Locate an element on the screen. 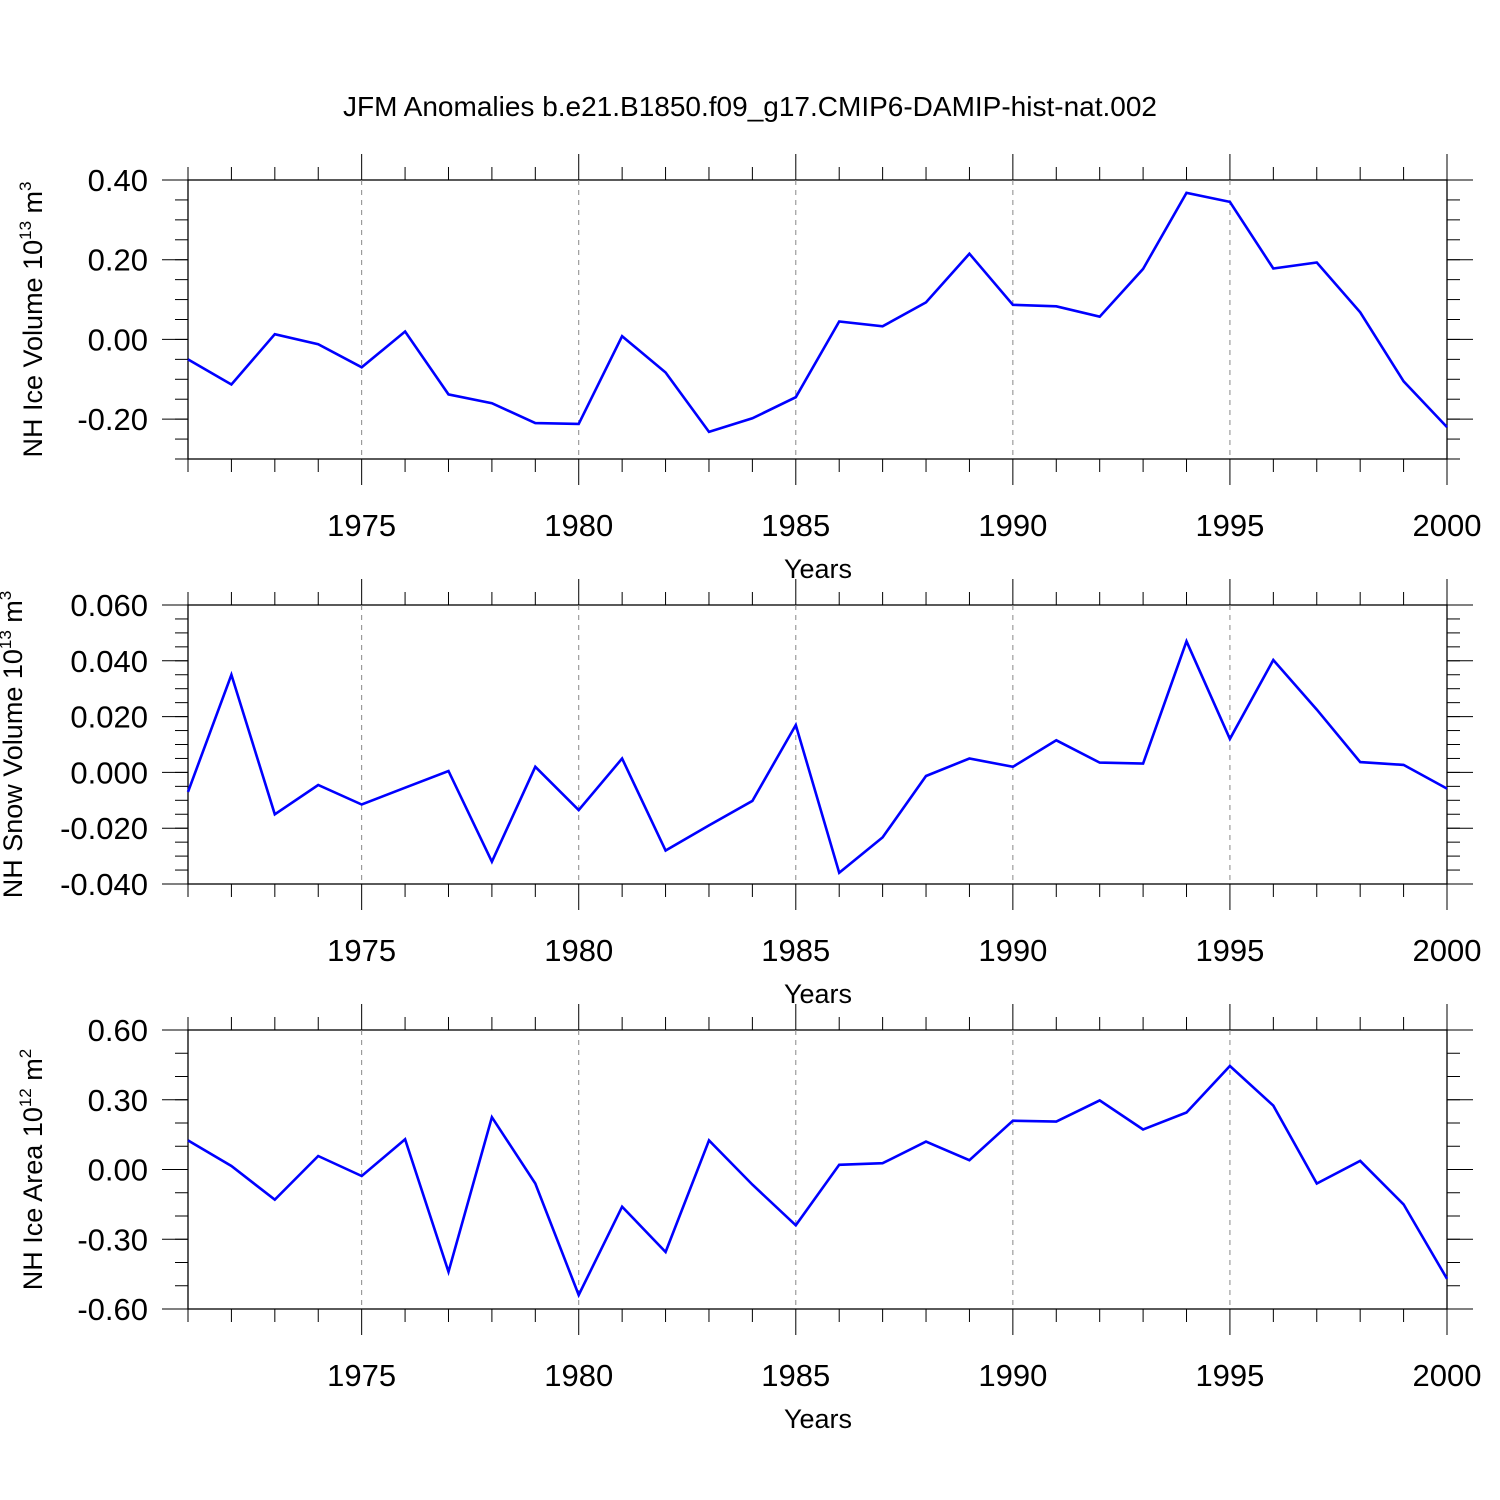  y-tick-label: 0.020 is located at coordinates (109, 717).